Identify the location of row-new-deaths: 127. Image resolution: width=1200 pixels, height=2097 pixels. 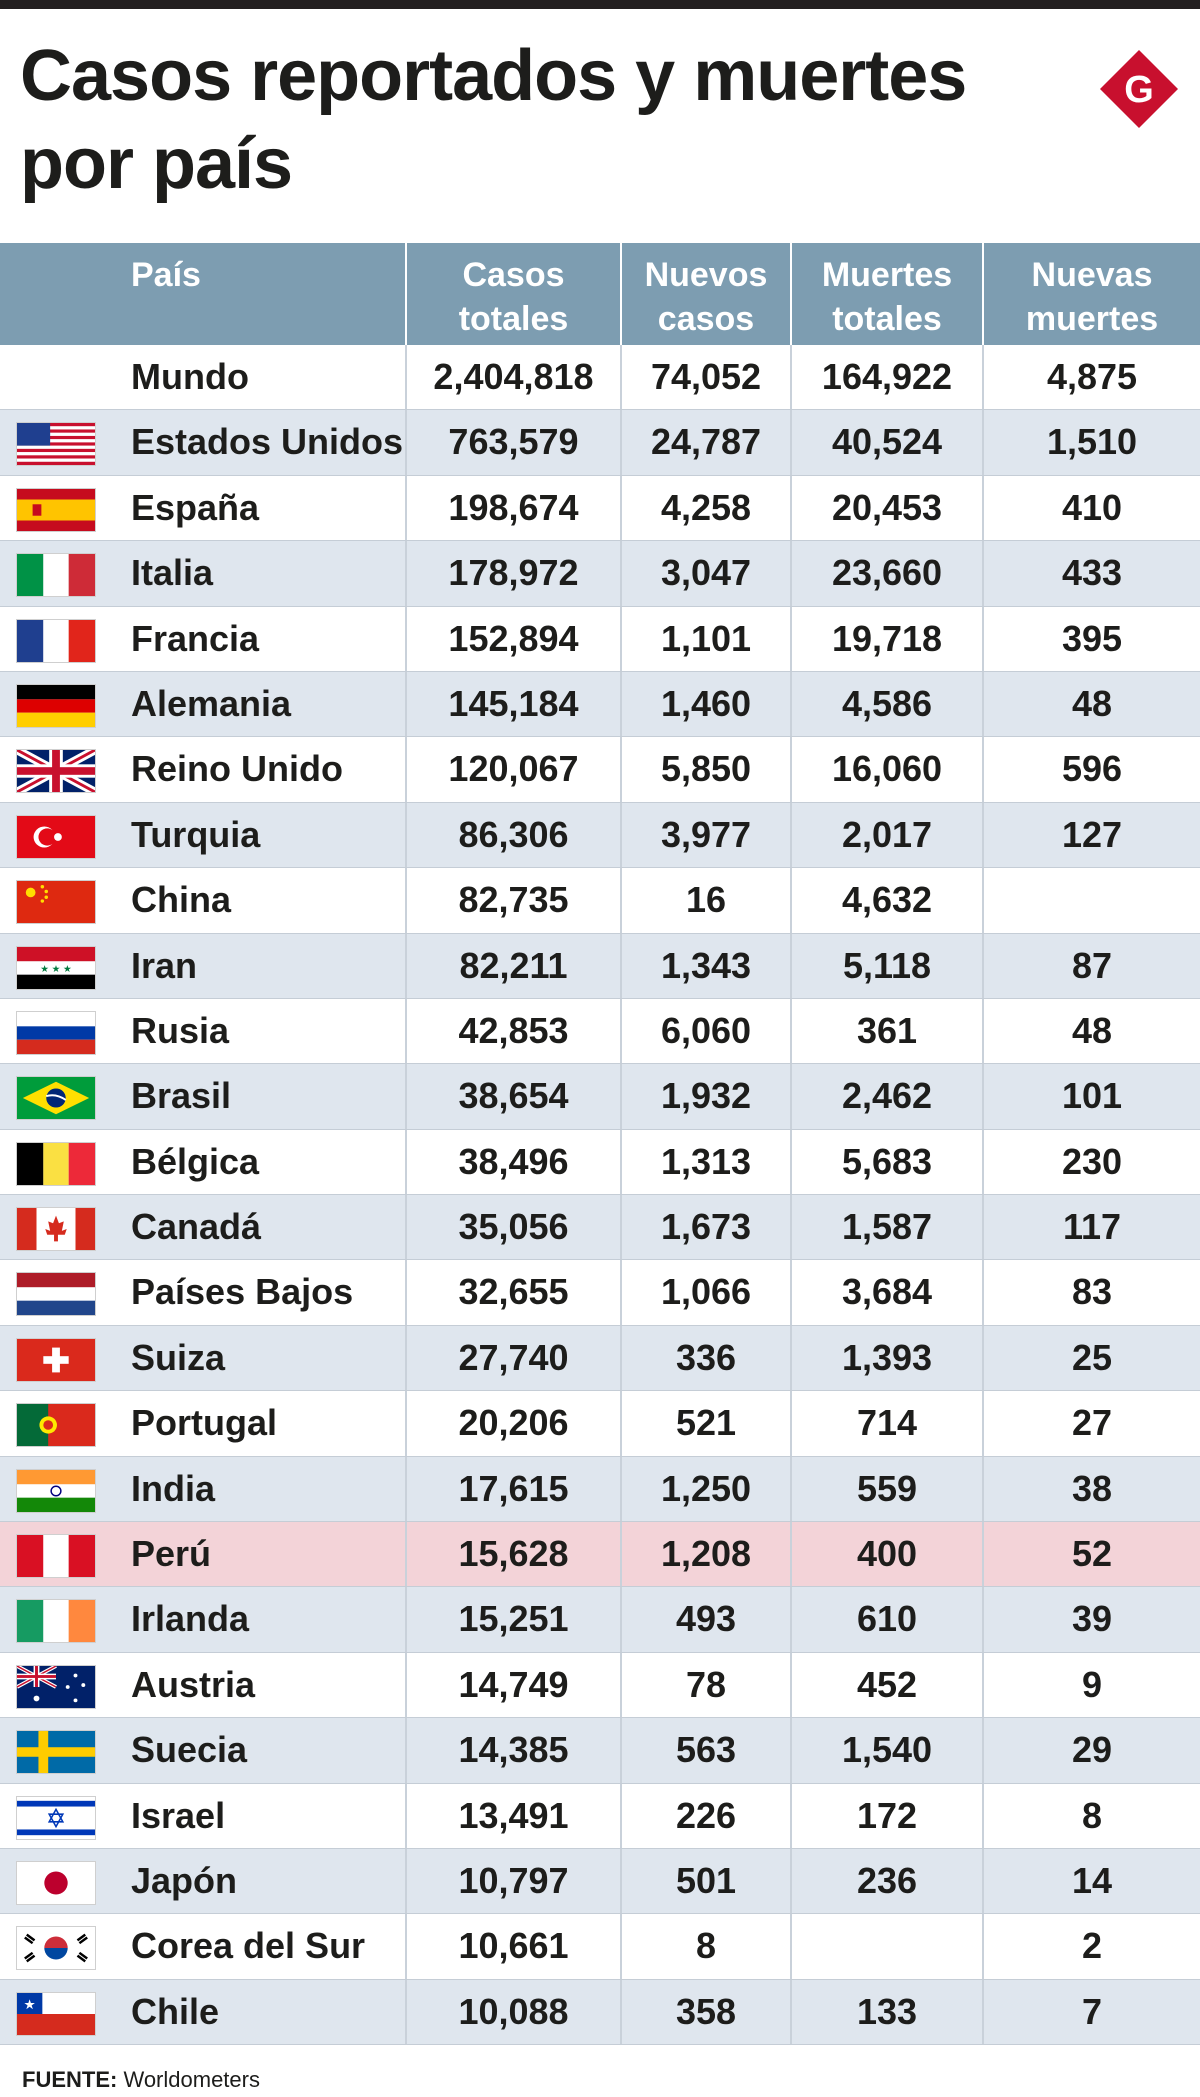
(1092, 835).